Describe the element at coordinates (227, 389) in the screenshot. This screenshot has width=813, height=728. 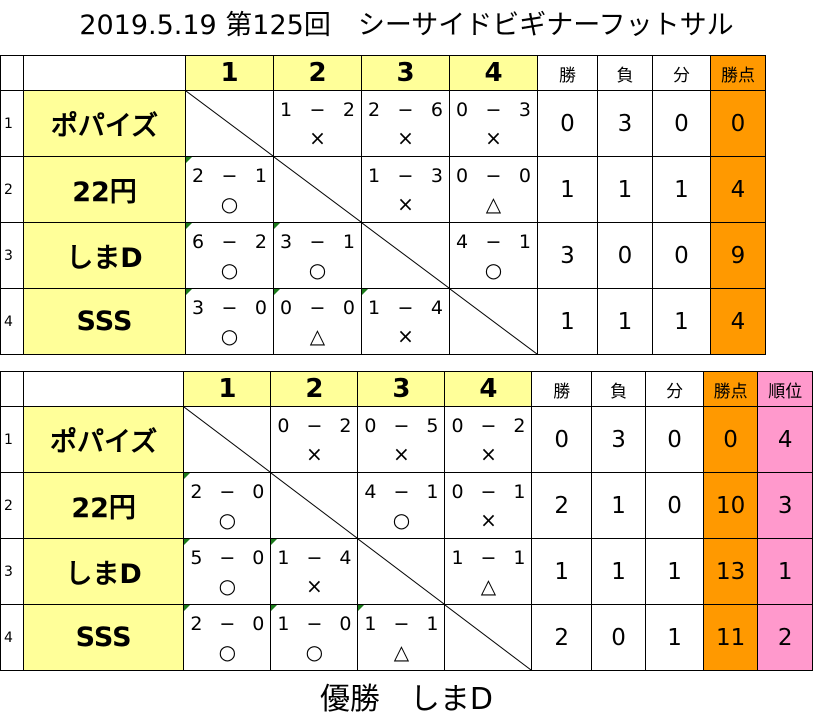
I see `opponent-number-header: 1` at that location.